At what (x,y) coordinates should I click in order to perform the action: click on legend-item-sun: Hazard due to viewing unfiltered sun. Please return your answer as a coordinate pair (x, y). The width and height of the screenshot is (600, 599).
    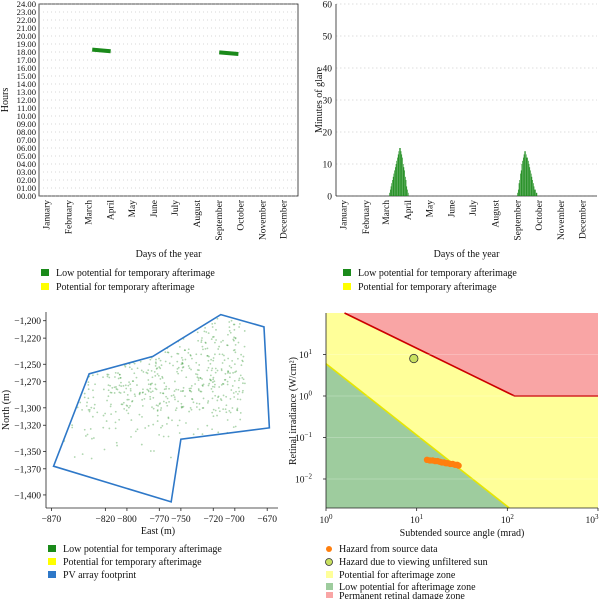
    Looking at the image, I should click on (413, 562).